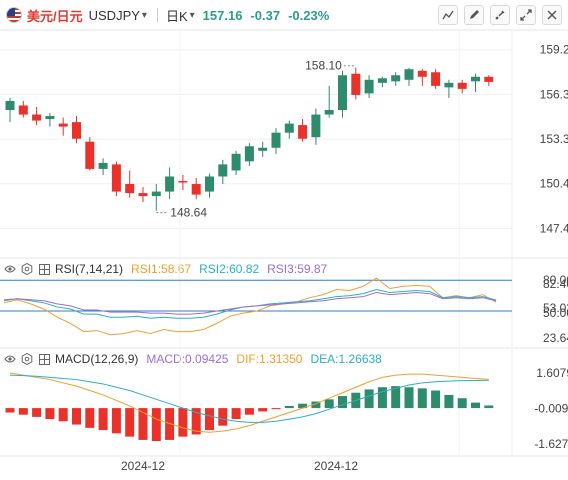  Describe the element at coordinates (551, 408) in the screenshot. I see `macd-tick-label: -0.00996` at that location.